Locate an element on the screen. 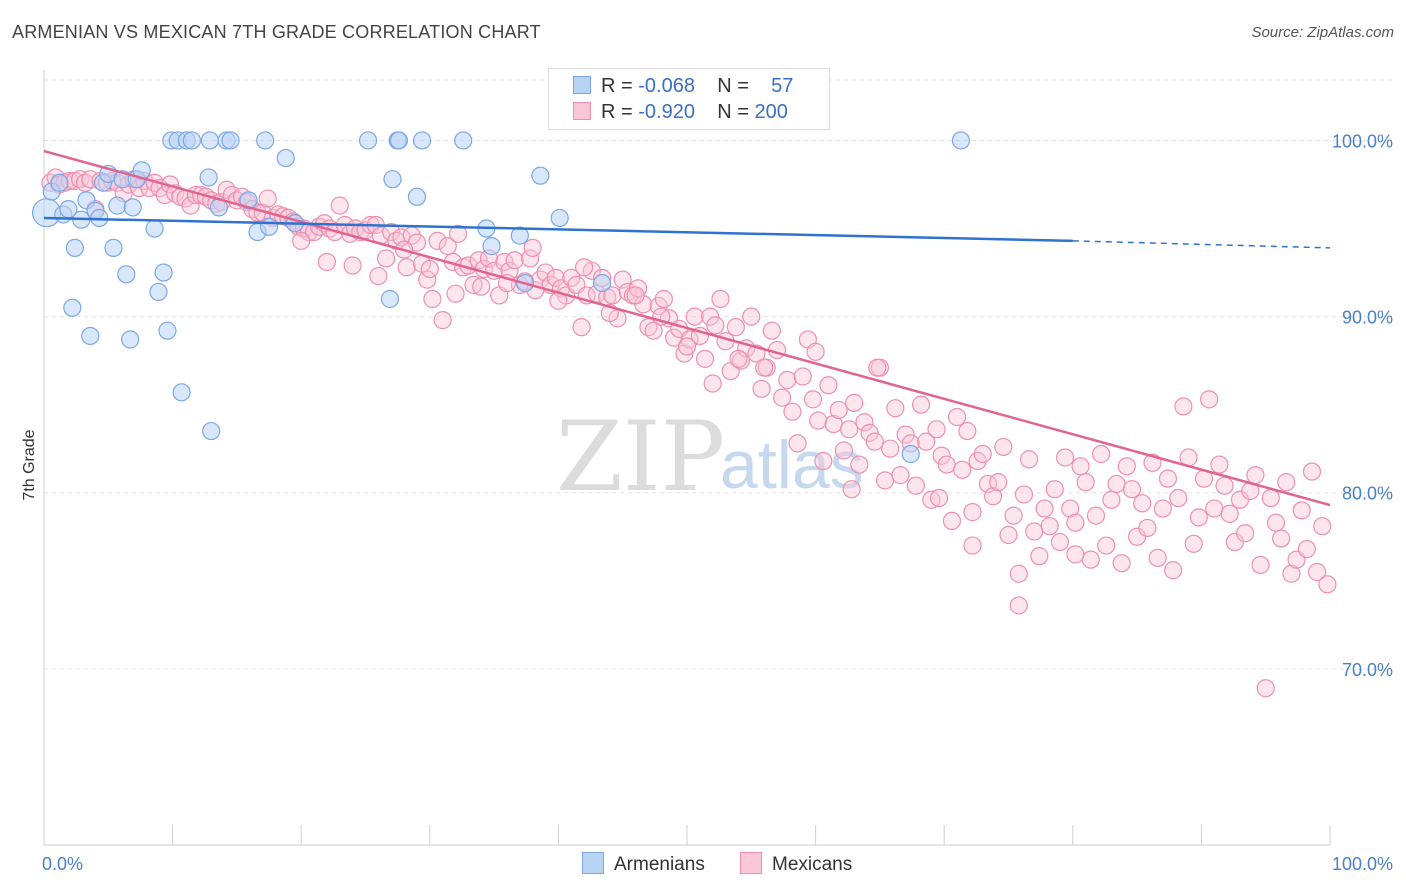 This screenshot has width=1406, height=892. legend-r-label: R = is located at coordinates (620, 86).